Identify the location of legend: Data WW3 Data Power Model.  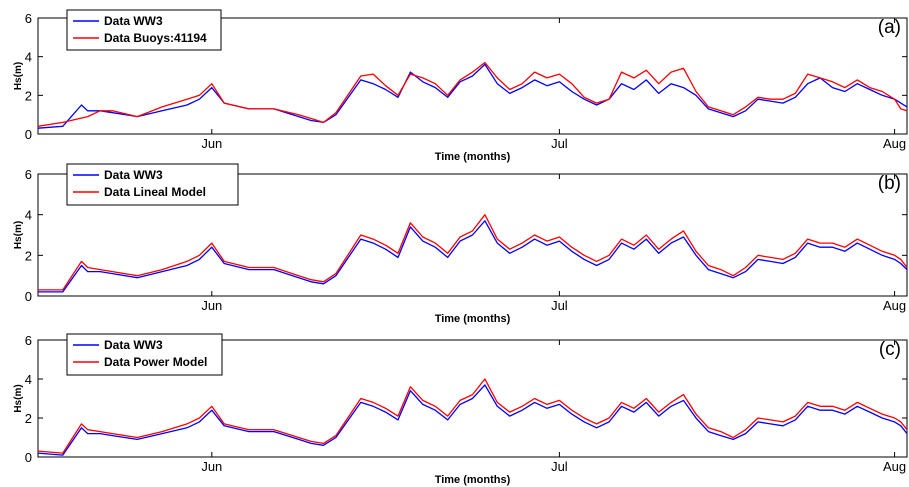
(144, 354).